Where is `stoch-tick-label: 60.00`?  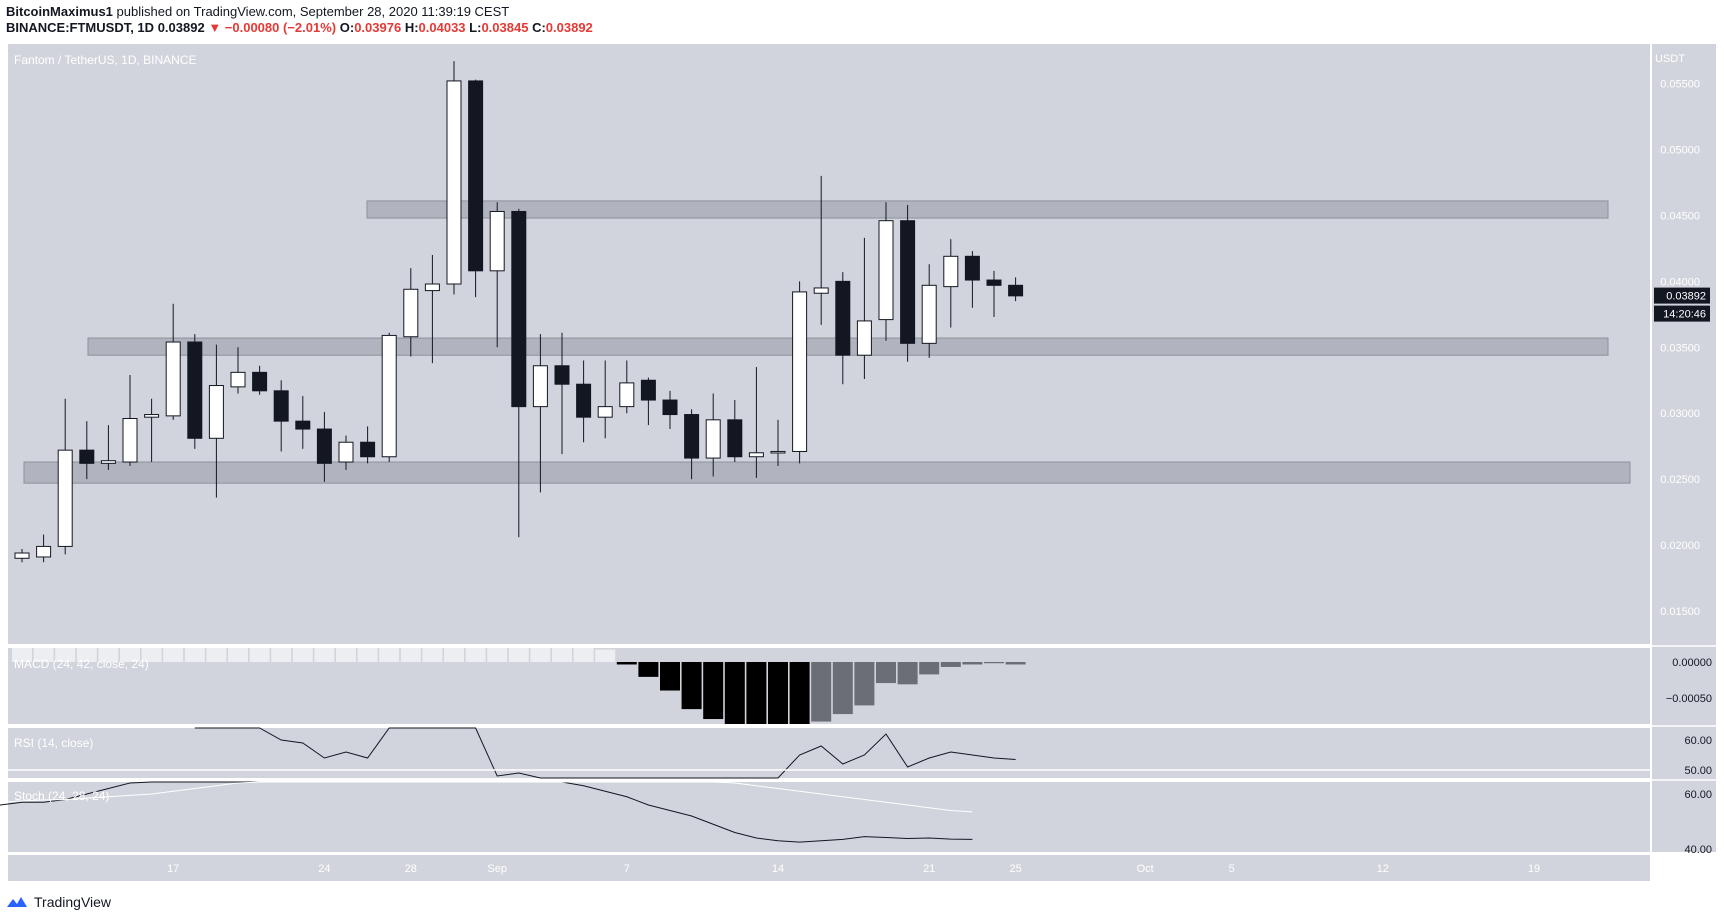 stoch-tick-label: 60.00 is located at coordinates (1698, 795).